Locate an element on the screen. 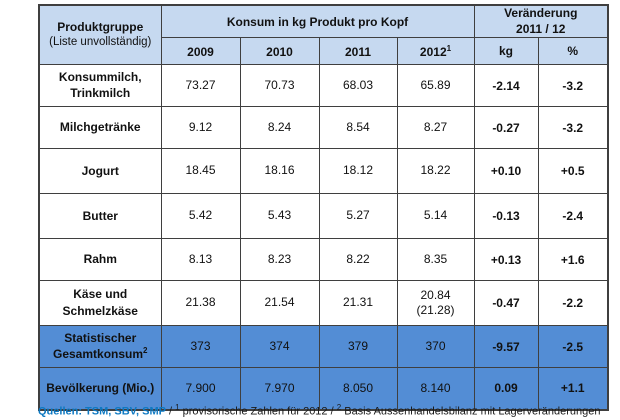 Image resolution: width=620 pixels, height=420 pixels. value-2012: 18.22 is located at coordinates (435, 171).